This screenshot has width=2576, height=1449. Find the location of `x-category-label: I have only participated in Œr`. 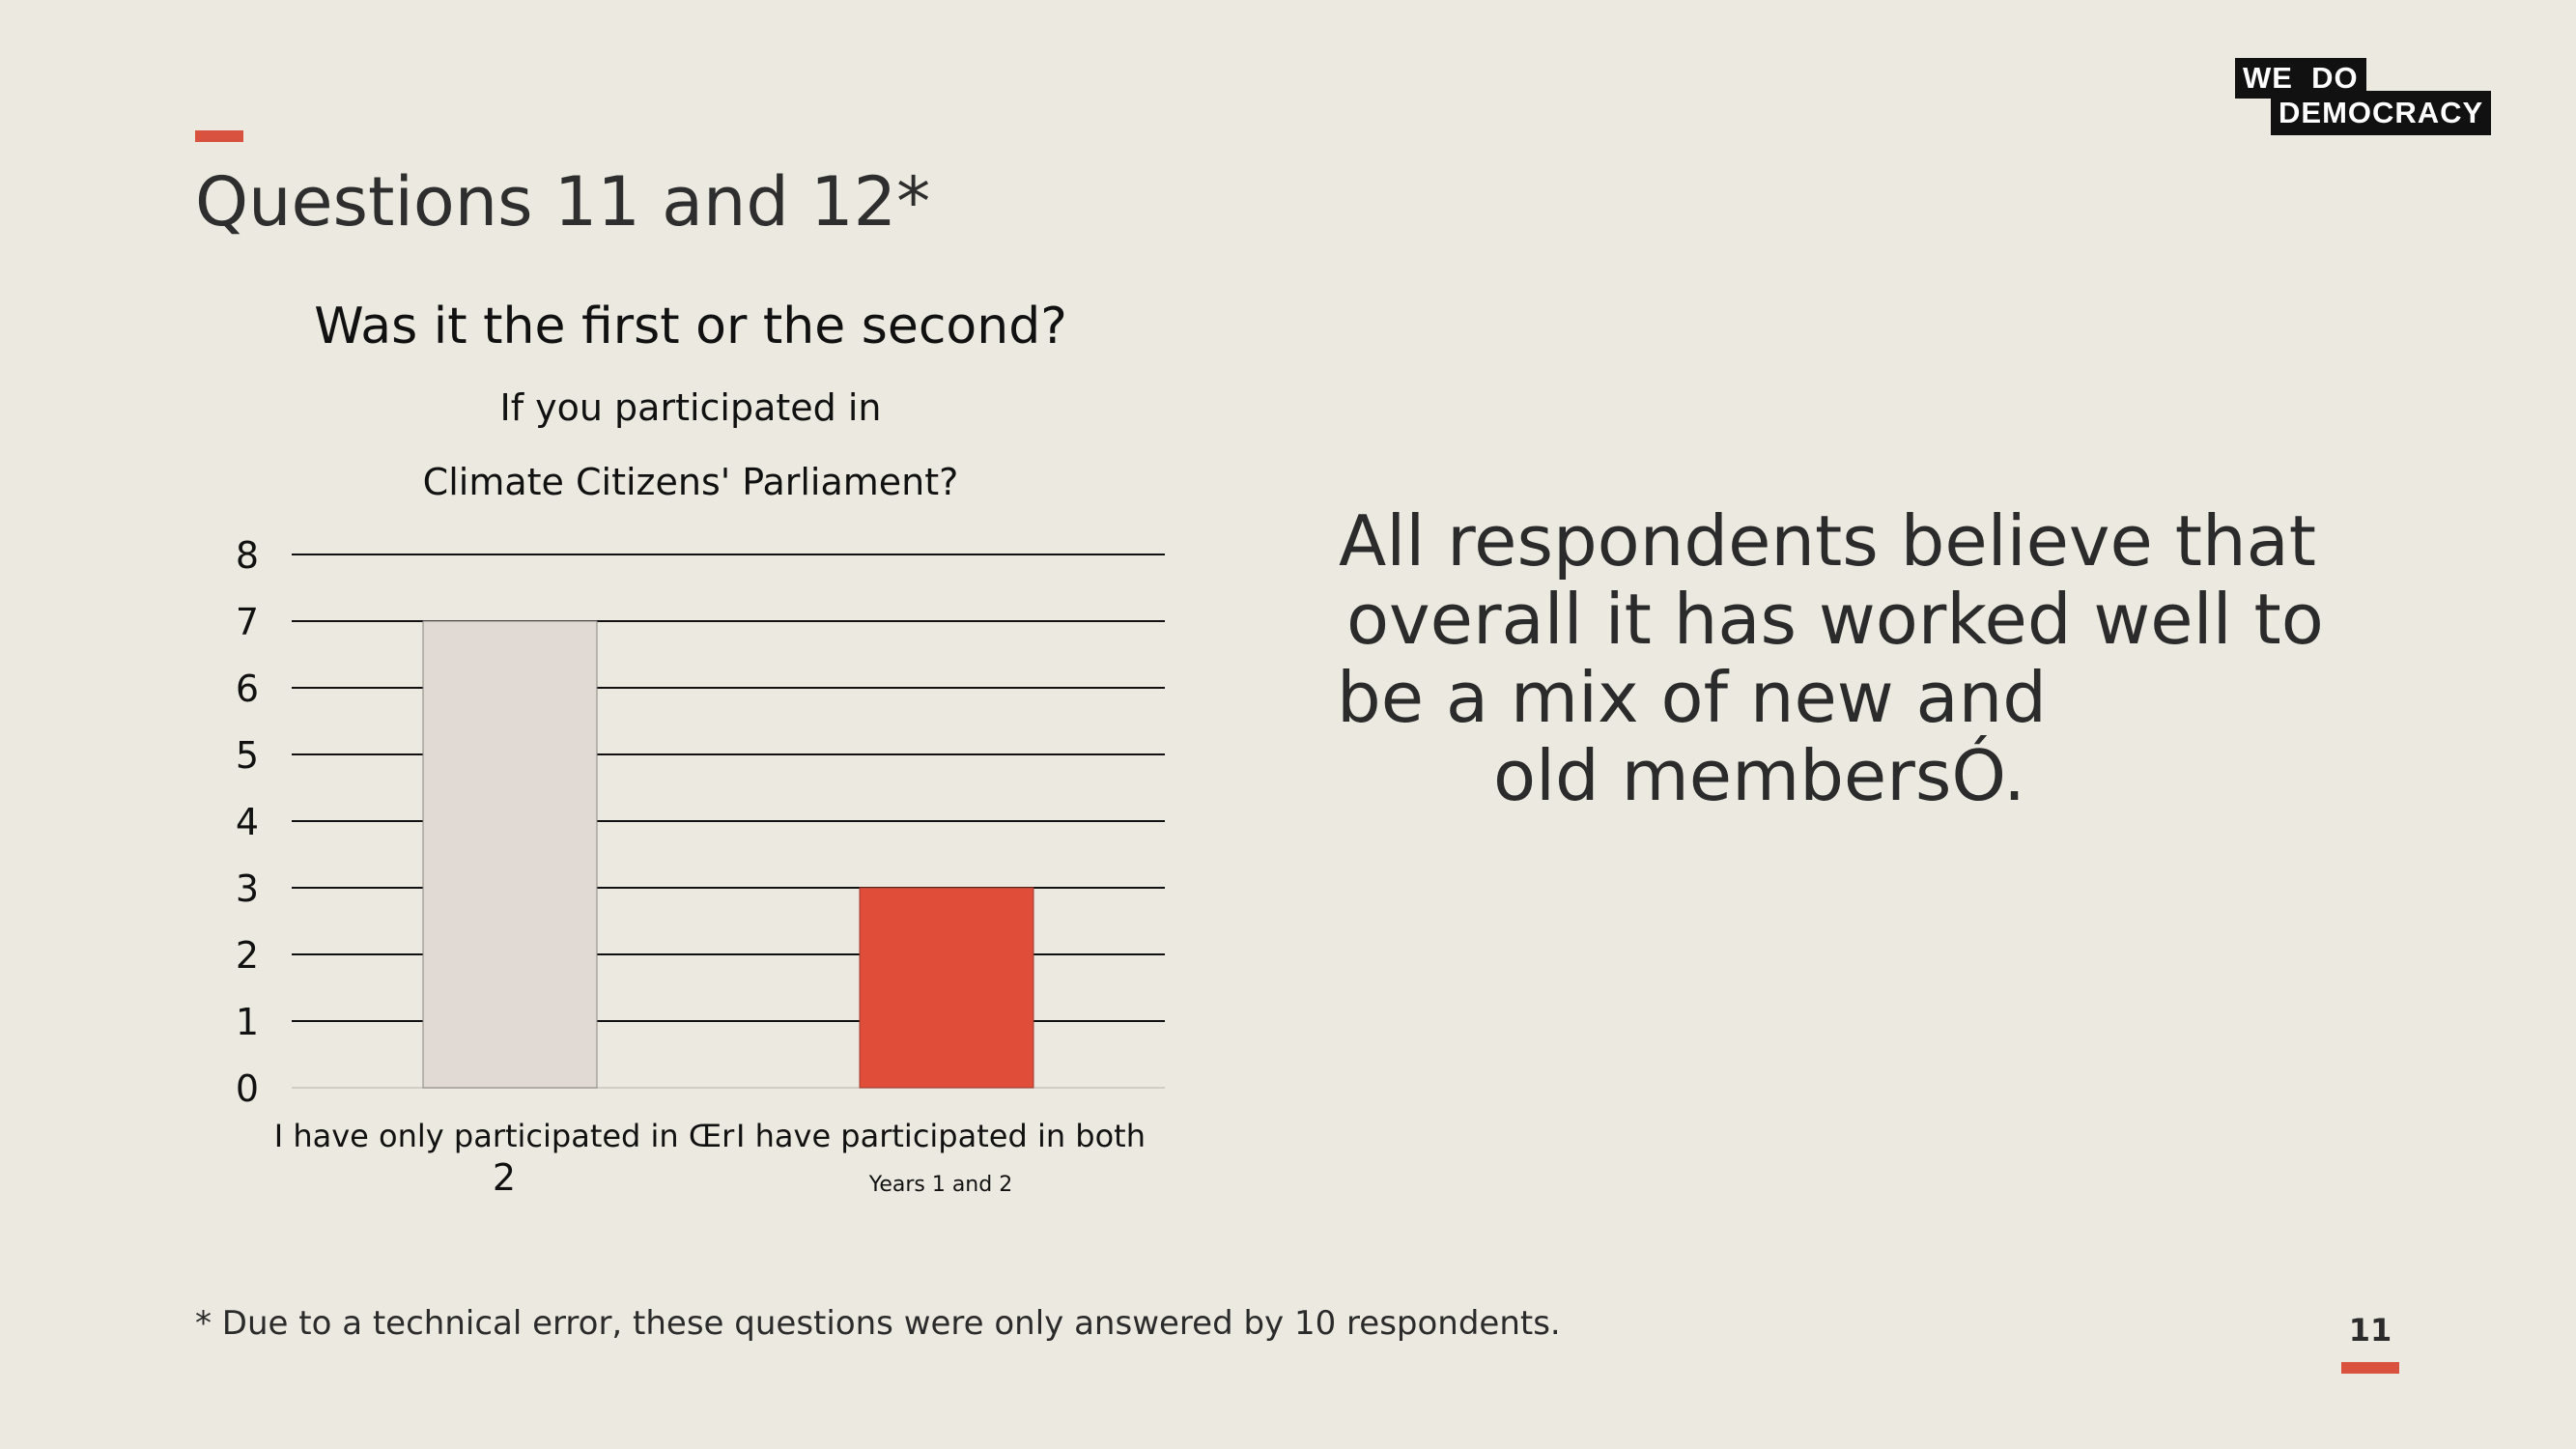

x-category-label: I have only participated in Œr is located at coordinates (504, 1136).